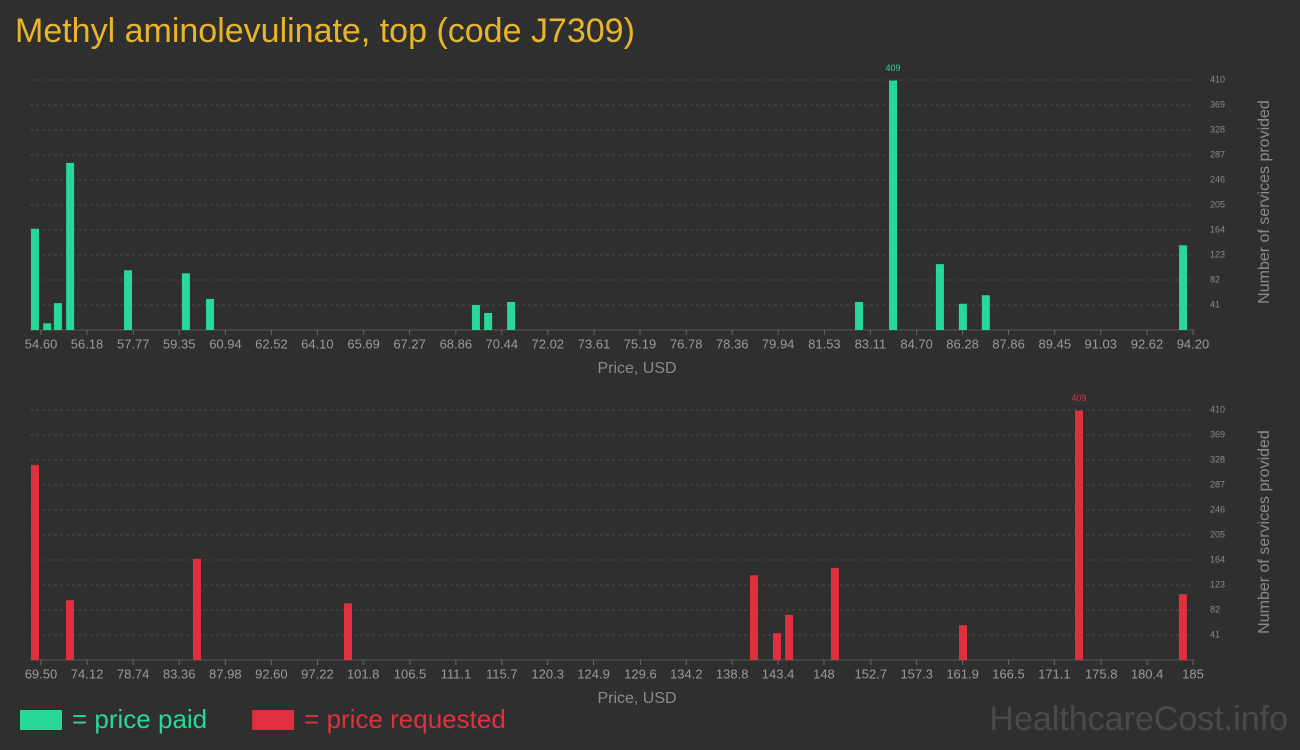  What do you see at coordinates (1054, 673) in the screenshot?
I see `x-tick-label: 171.1` at bounding box center [1054, 673].